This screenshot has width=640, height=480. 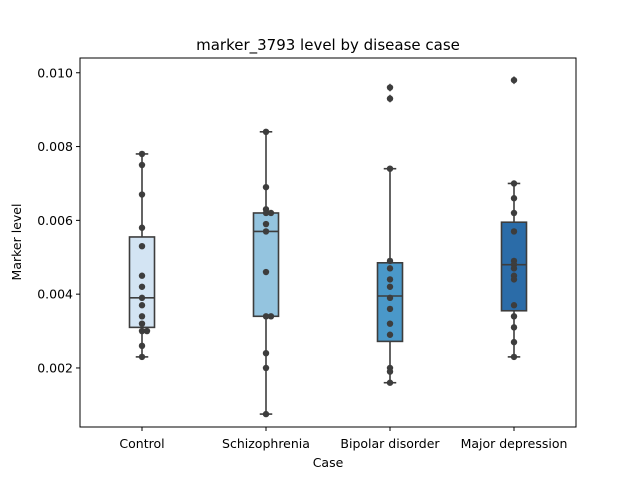 What do you see at coordinates (55, 146) in the screenshot?
I see `y-tick-label: 0.008` at bounding box center [55, 146].